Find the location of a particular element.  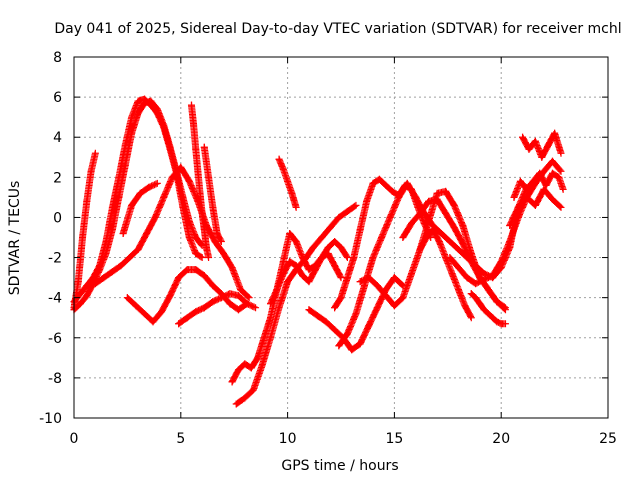

x-tick-label: 25 is located at coordinates (608, 439).